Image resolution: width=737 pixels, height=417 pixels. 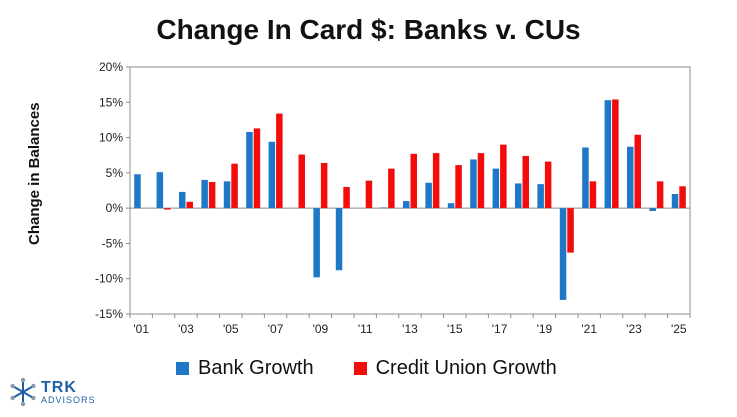 I want to click on legend-item-credit-union: Credit Union Growth, so click(x=455, y=368).